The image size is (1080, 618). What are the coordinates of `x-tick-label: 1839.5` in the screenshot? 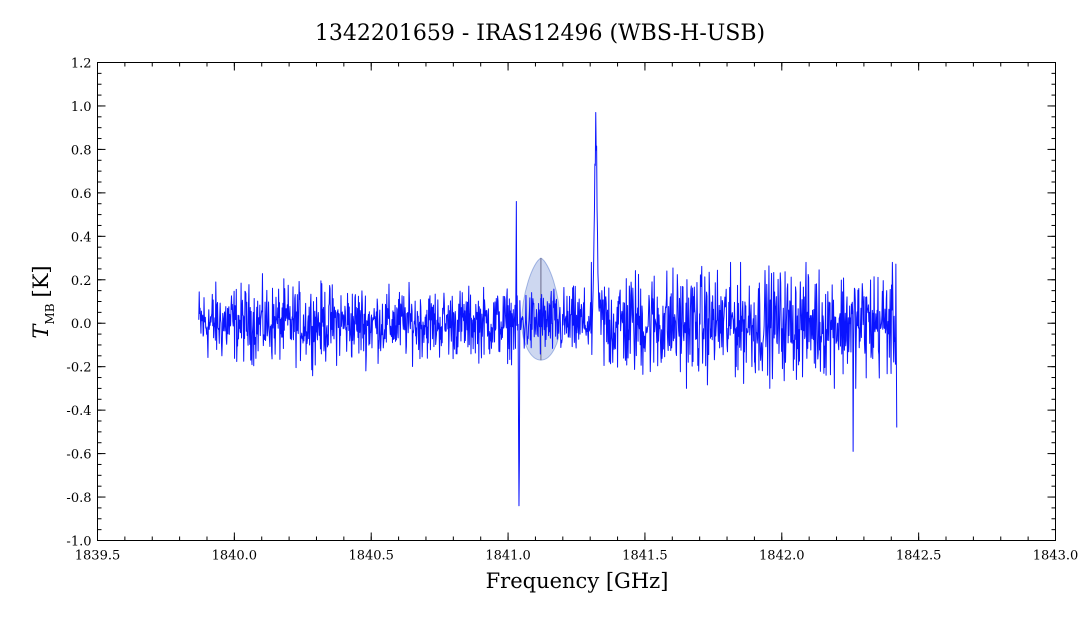 It's located at (98, 556).